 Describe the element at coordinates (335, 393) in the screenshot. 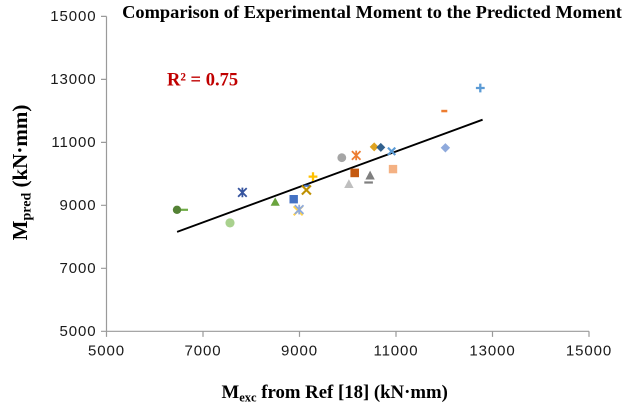

I see `svg-text: Mexc from Ref [18] (kN·mm)` at that location.